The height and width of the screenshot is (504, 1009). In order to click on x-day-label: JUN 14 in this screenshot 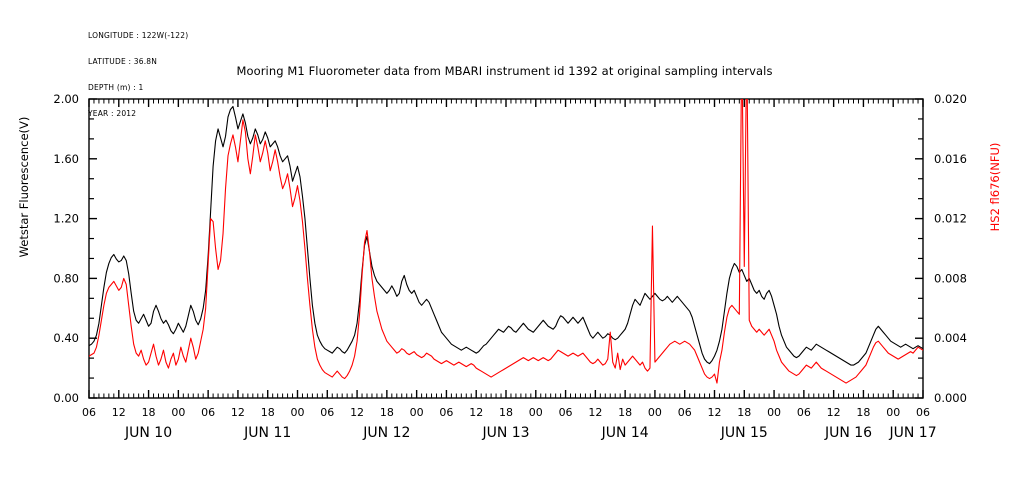, I will do `click(625, 433)`.